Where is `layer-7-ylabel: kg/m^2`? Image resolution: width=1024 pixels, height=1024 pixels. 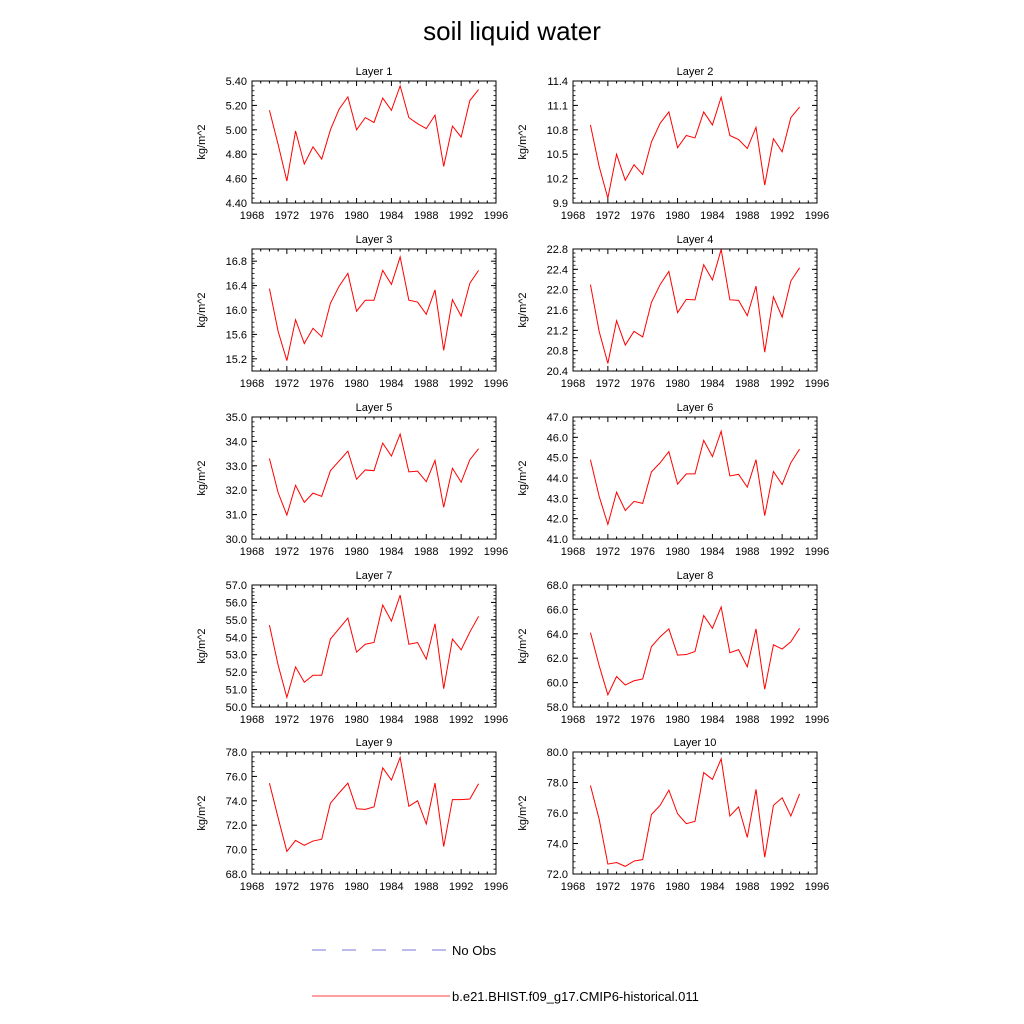 layer-7-ylabel: kg/m^2 is located at coordinates (202, 645).